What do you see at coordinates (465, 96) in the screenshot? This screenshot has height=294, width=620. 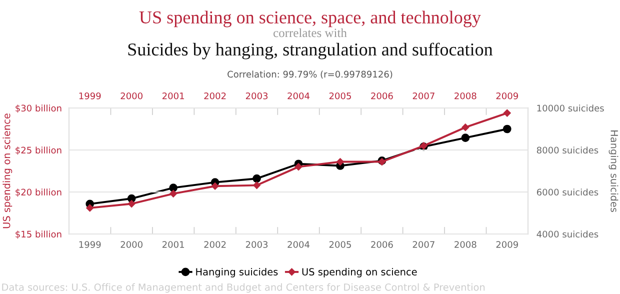 I see `category-label: 2008` at bounding box center [465, 96].